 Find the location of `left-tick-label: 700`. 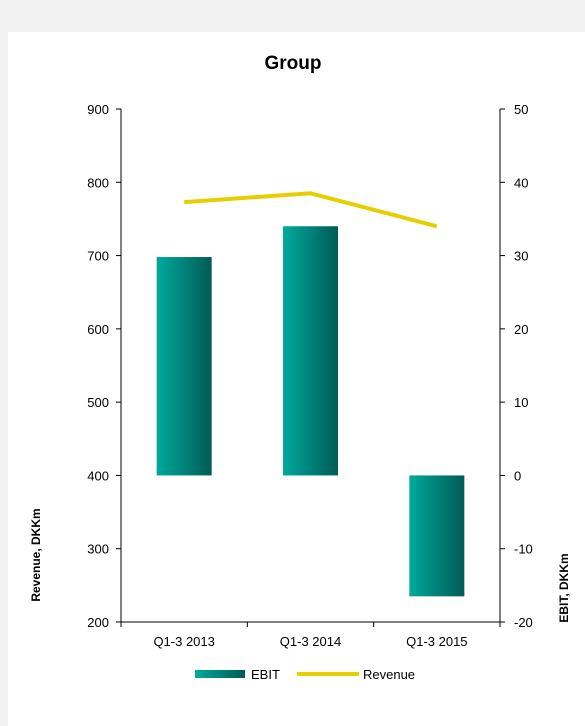

left-tick-label: 700 is located at coordinates (98, 256).